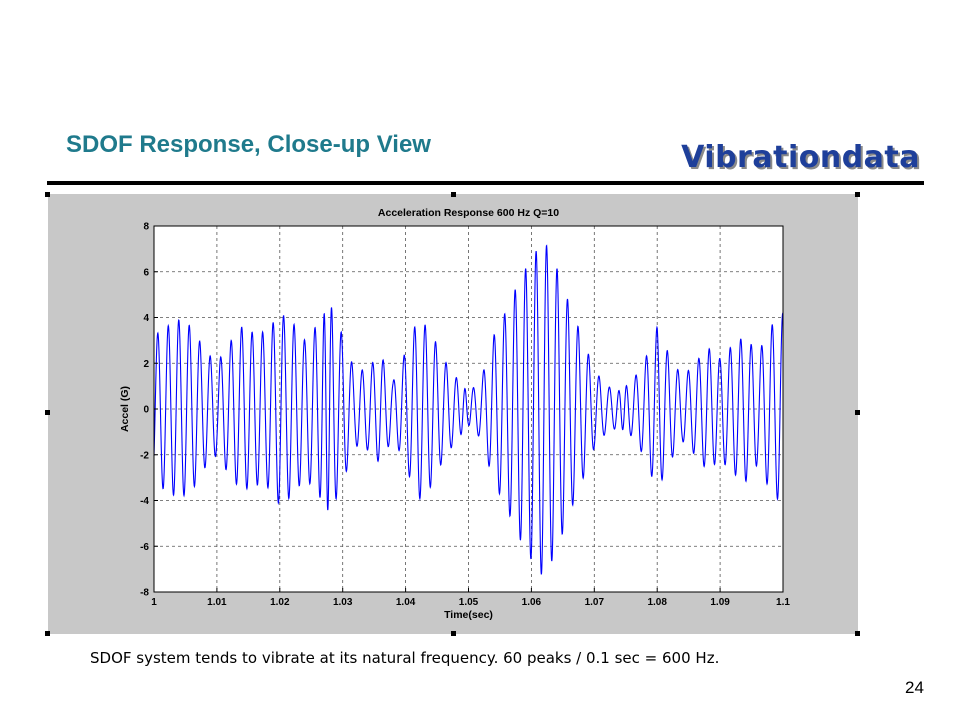 Image resolution: width=960 pixels, height=720 pixels. What do you see at coordinates (914, 687) in the screenshot?
I see `page-number: 24` at bounding box center [914, 687].